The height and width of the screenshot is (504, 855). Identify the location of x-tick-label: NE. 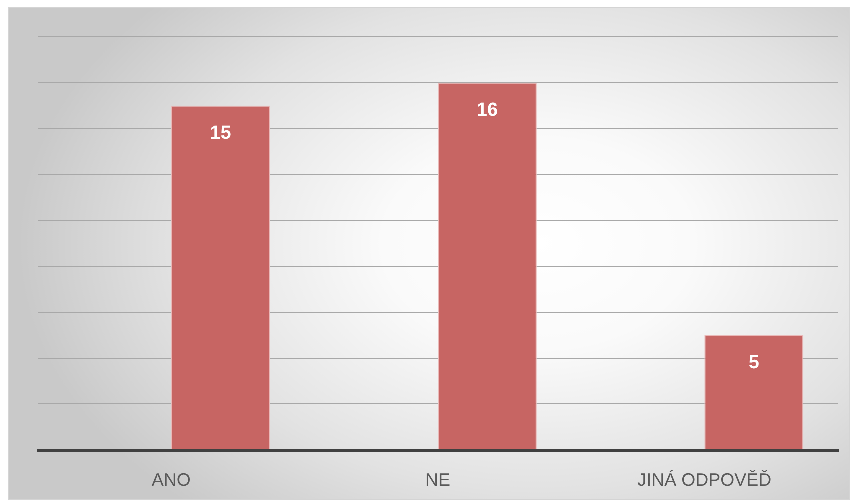
(438, 480).